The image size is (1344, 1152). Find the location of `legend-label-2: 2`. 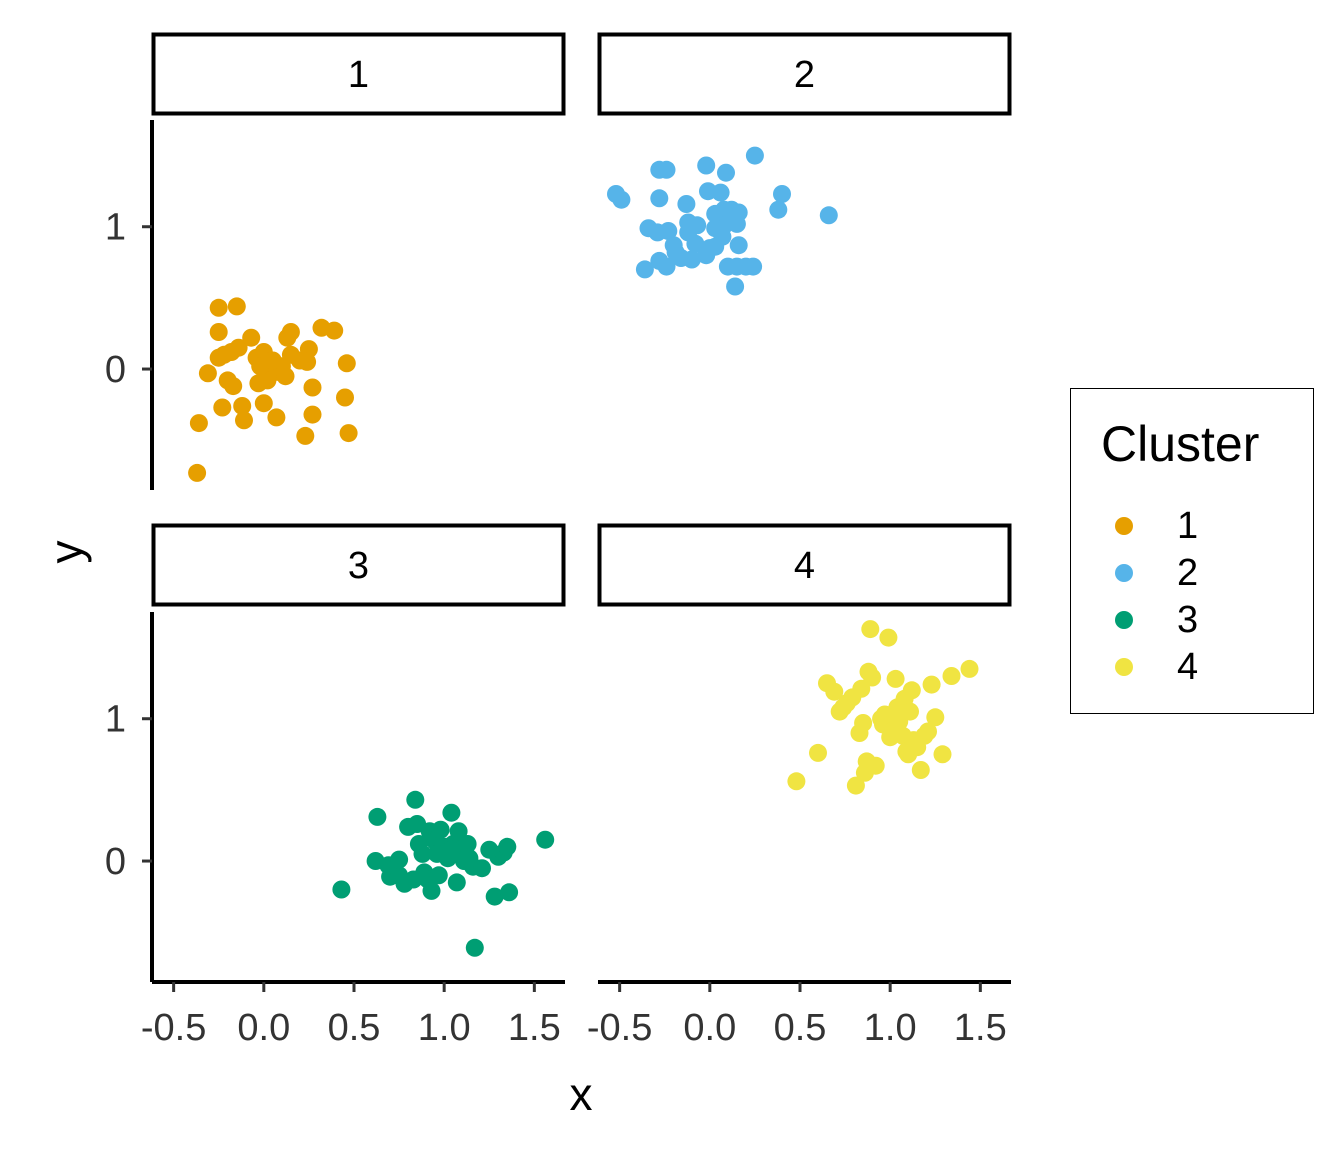

legend-label-2: 2 is located at coordinates (1188, 573).